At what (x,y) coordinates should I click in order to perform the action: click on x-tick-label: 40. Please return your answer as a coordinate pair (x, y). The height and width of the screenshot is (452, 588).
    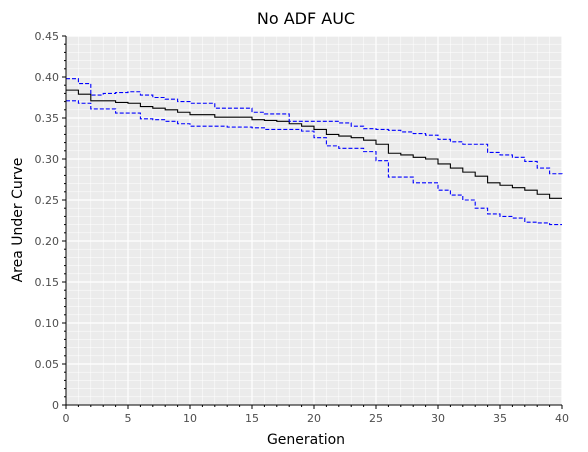
    Looking at the image, I should click on (562, 418).